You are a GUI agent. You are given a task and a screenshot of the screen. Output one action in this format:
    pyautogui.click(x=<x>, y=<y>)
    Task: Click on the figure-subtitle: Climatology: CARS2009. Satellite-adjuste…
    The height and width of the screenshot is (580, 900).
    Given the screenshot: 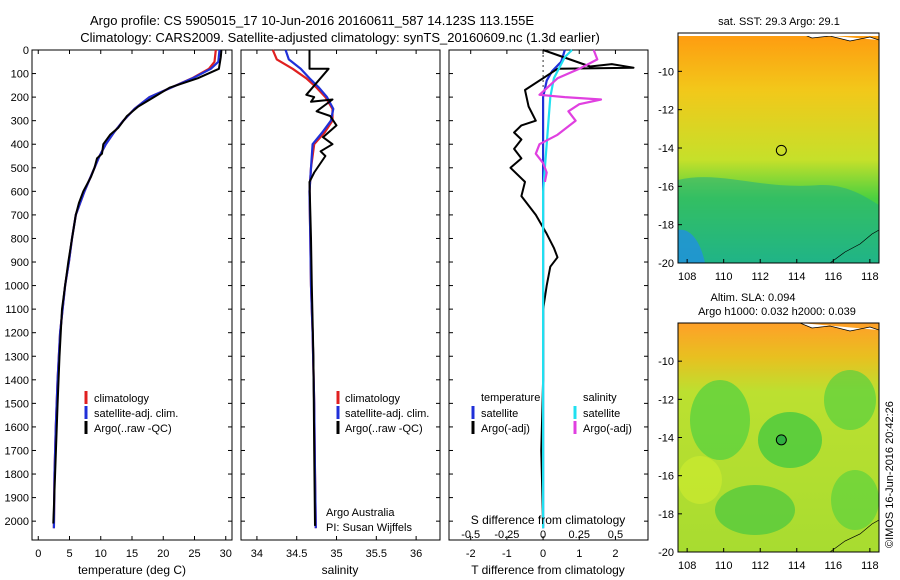 What is the action you would take?
    pyautogui.click(x=340, y=37)
    